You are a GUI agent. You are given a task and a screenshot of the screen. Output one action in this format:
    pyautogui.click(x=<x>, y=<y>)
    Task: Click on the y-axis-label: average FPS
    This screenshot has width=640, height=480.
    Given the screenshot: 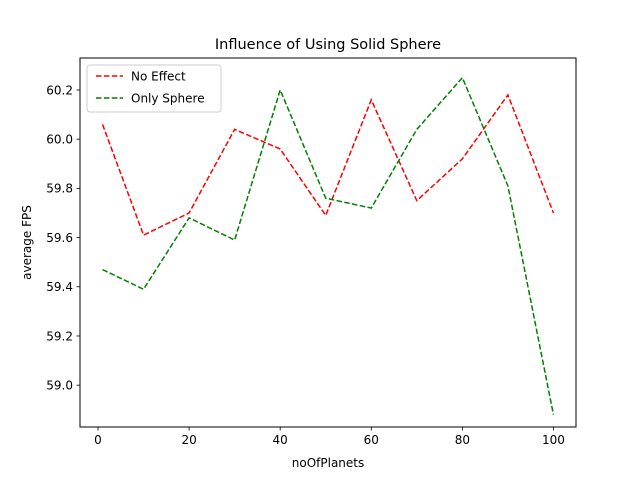 What is the action you would take?
    pyautogui.click(x=27, y=242)
    